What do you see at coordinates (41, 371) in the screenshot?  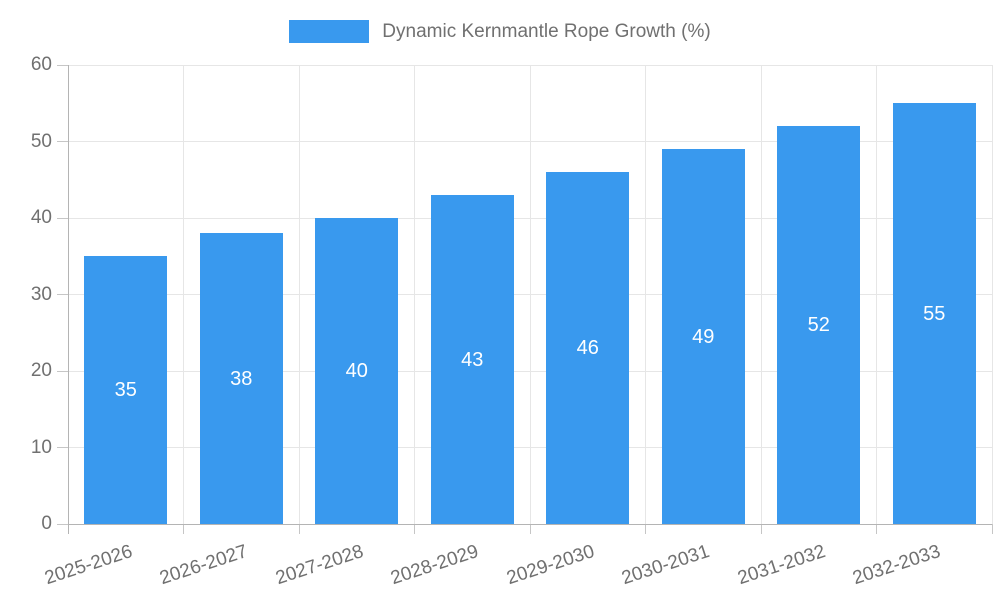 I see `y-axis-tick-label: 20` at bounding box center [41, 371].